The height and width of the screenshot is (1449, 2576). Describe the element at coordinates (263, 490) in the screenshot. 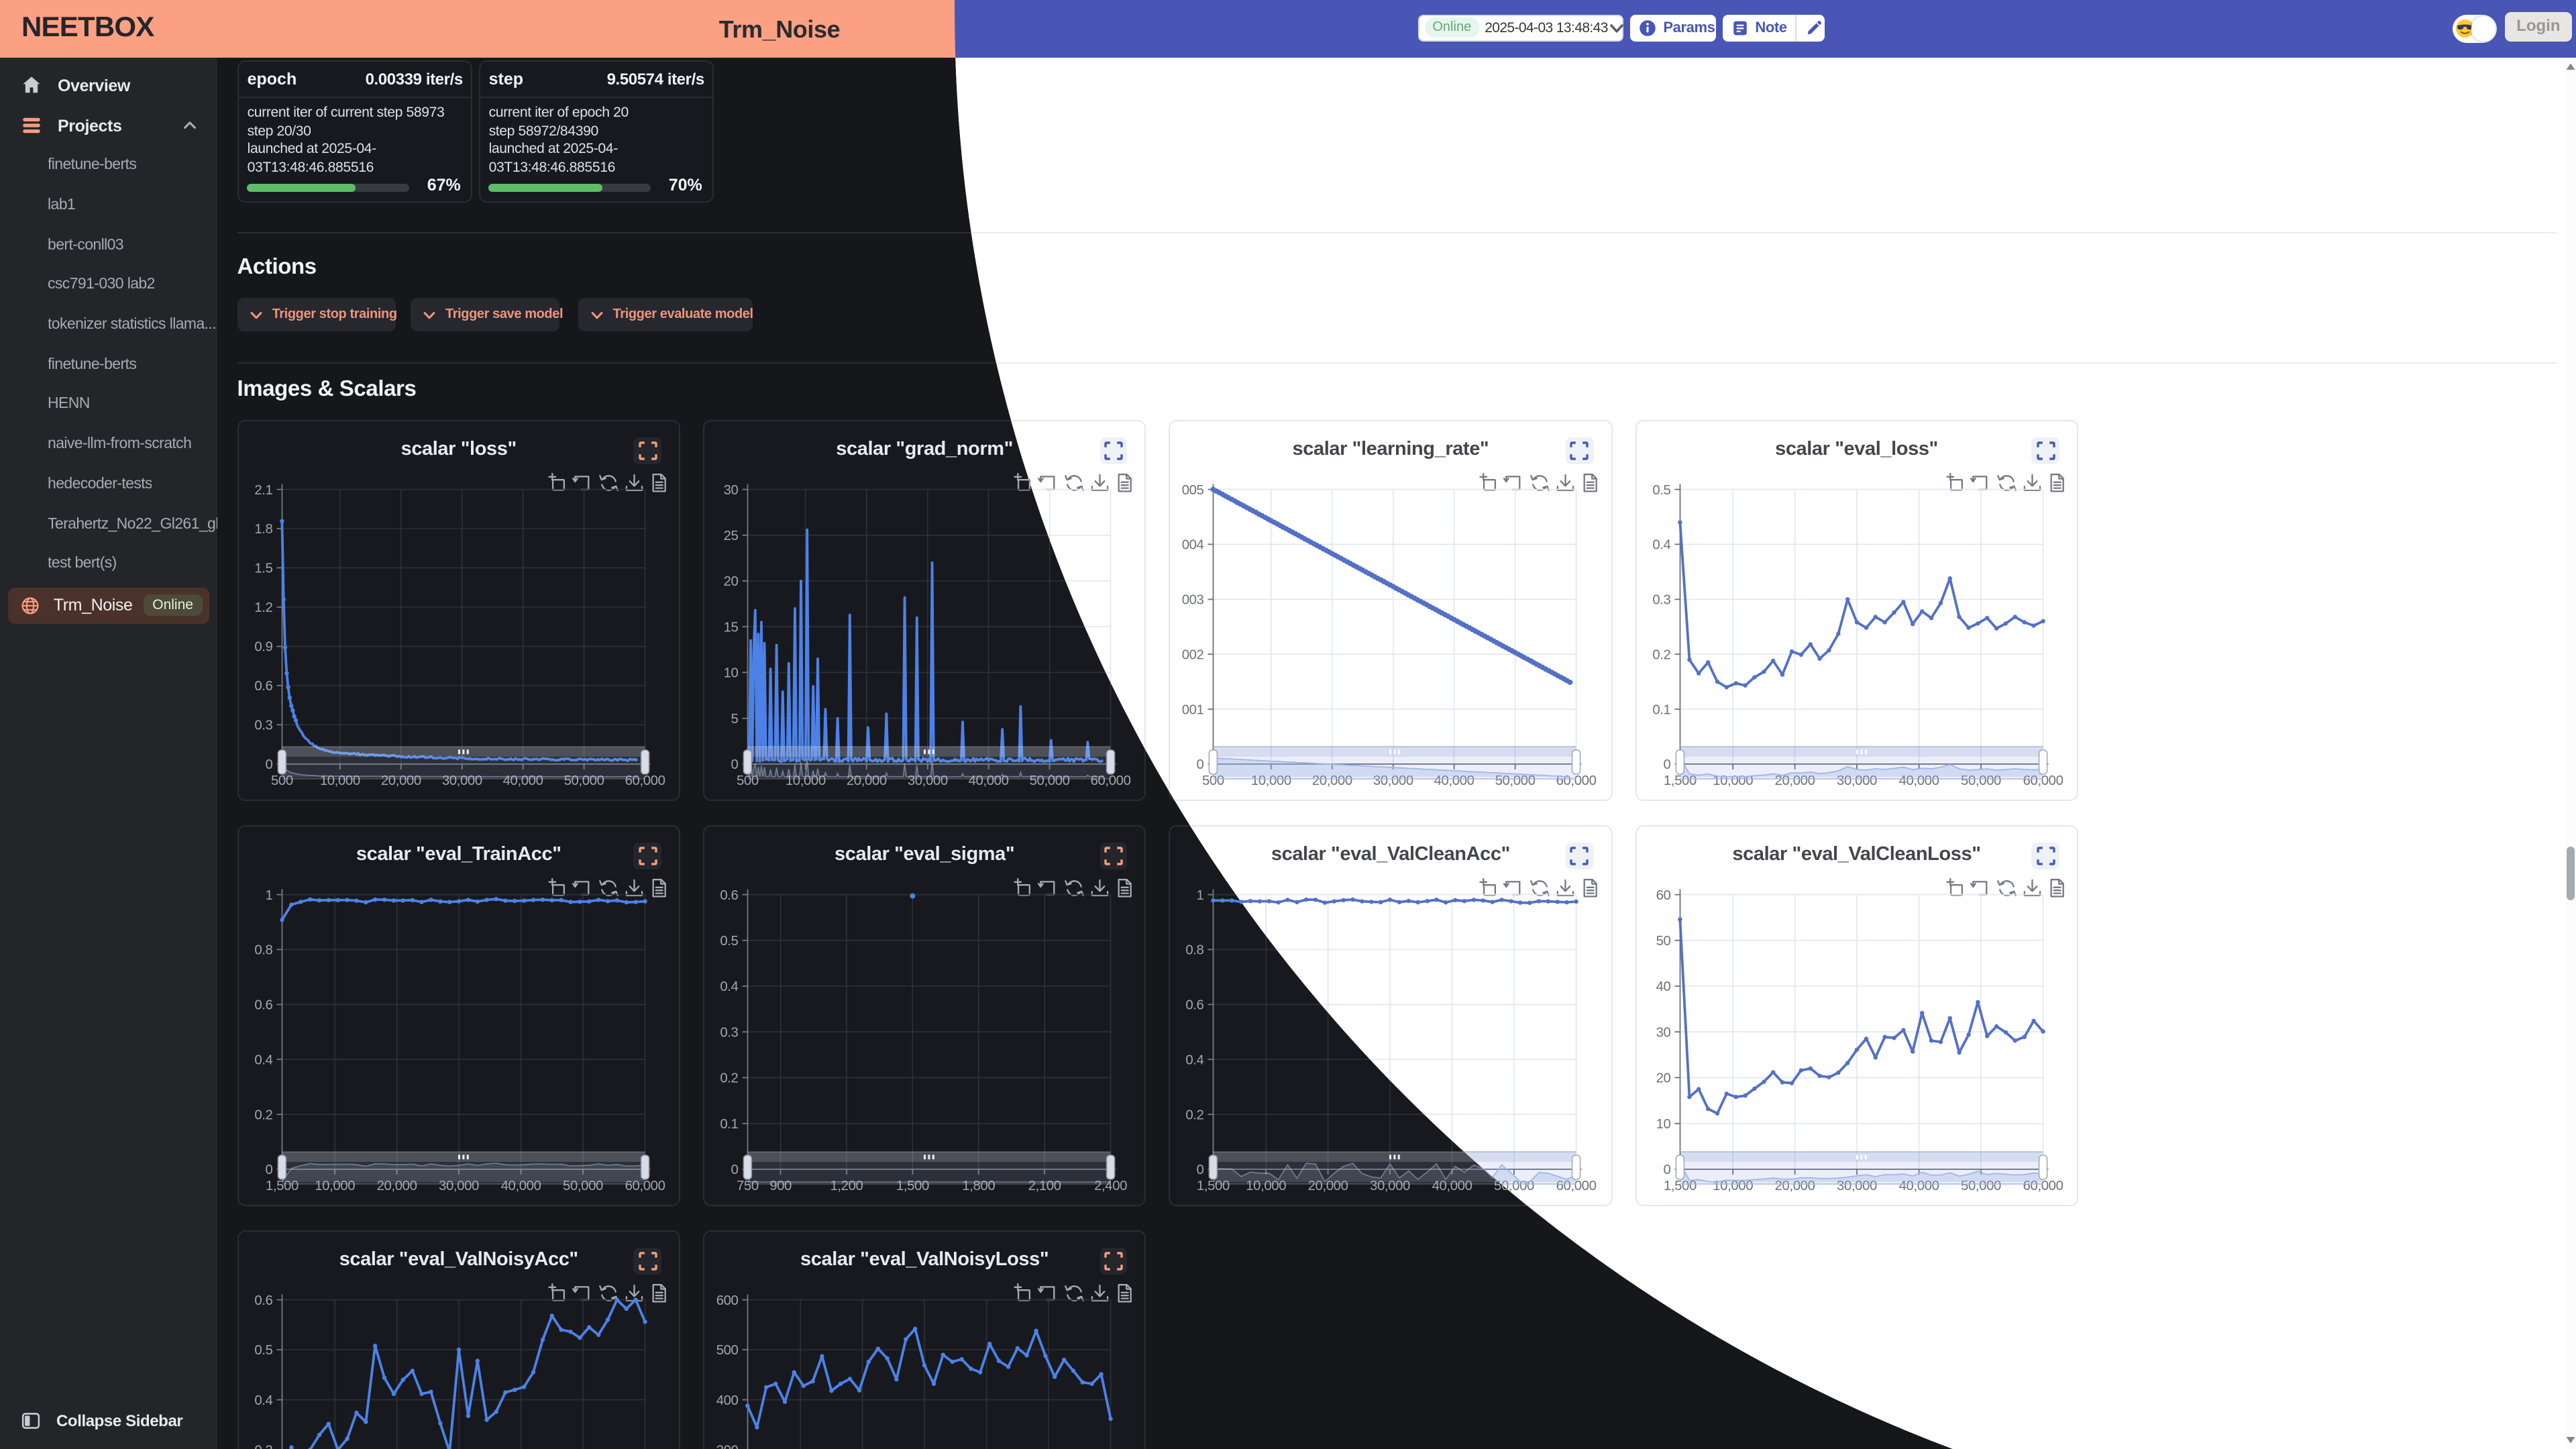

I see `svg-text: 2.1` at that location.